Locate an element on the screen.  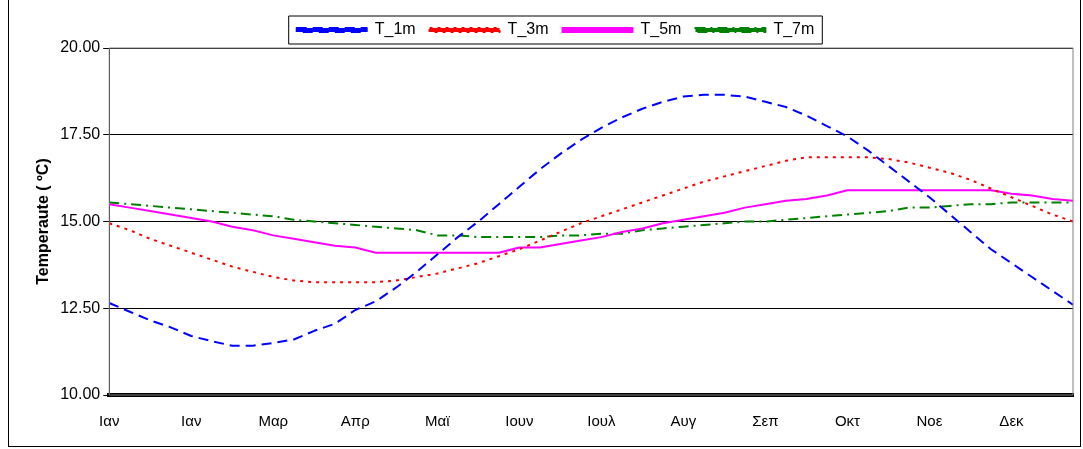
y-tick-label: 12.50 is located at coordinates (80, 307).